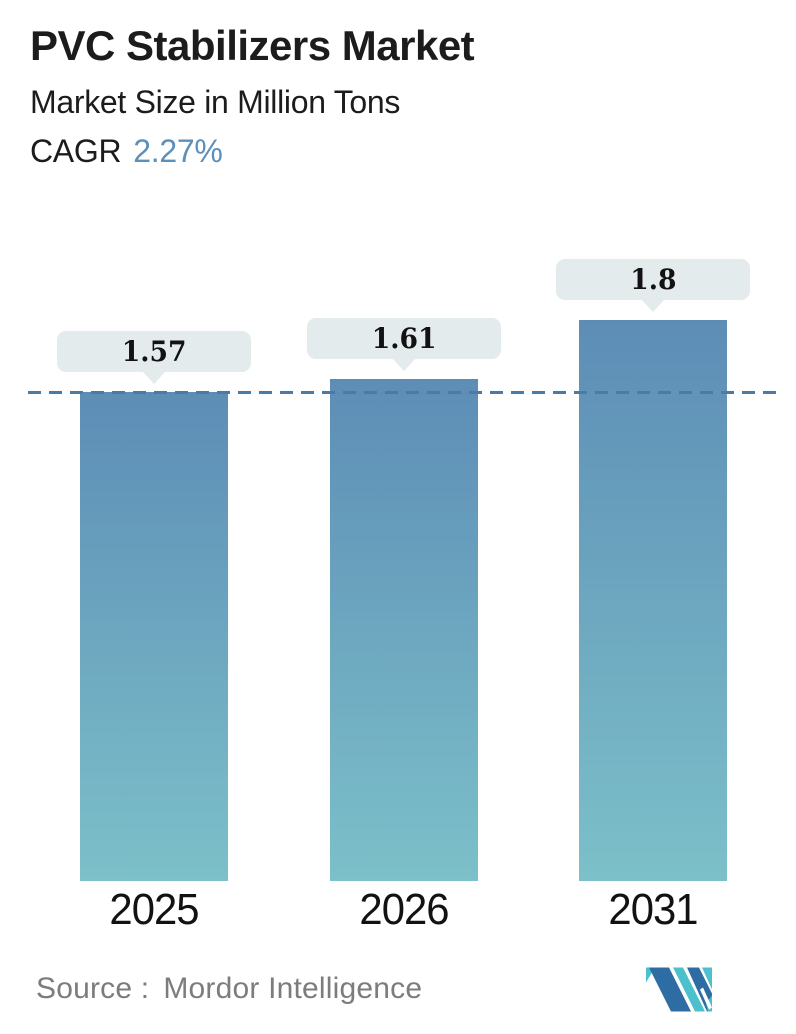 This screenshot has width=796, height=1034. Describe the element at coordinates (404, 909) in the screenshot. I see `x-axis-label-2026: 2026` at that location.